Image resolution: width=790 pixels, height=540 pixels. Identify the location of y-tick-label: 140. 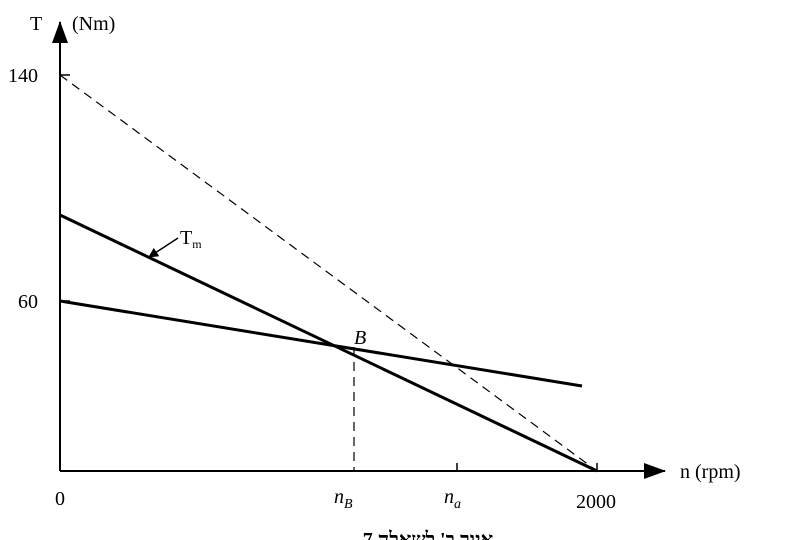
(23, 76).